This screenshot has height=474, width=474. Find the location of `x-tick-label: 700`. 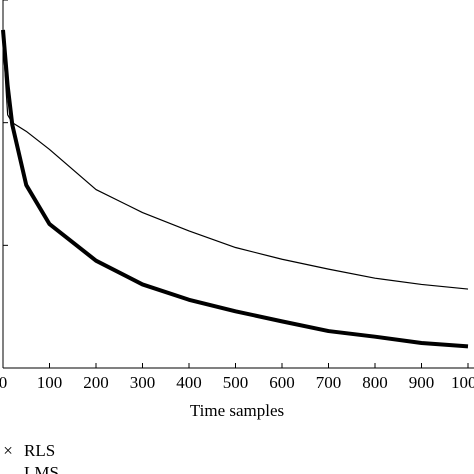

x-tick-label: 700 is located at coordinates (329, 382).